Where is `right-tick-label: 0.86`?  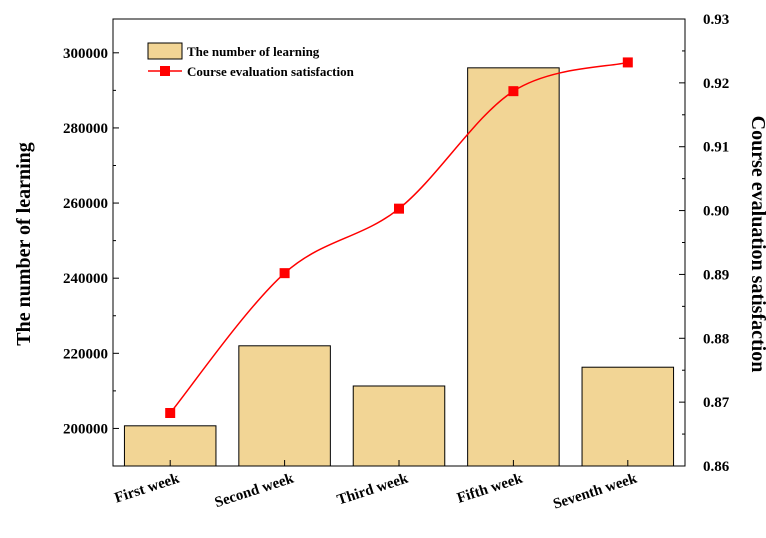 right-tick-label: 0.86 is located at coordinates (716, 467).